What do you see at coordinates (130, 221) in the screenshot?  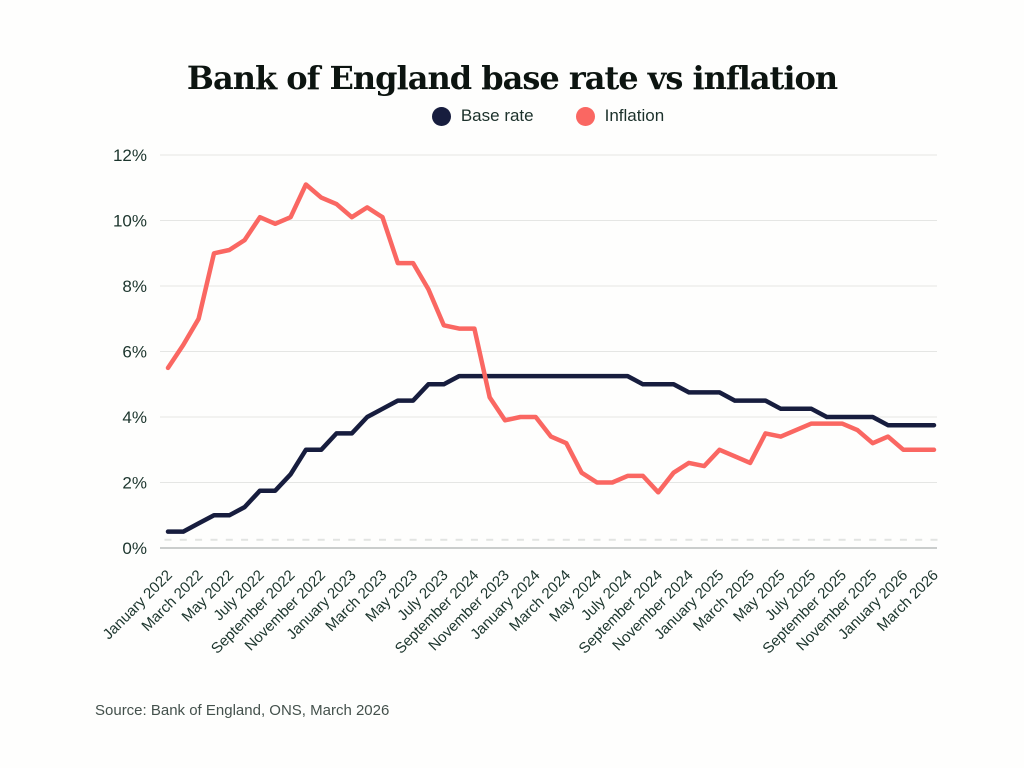 I see `y-axis-label: 10%` at bounding box center [130, 221].